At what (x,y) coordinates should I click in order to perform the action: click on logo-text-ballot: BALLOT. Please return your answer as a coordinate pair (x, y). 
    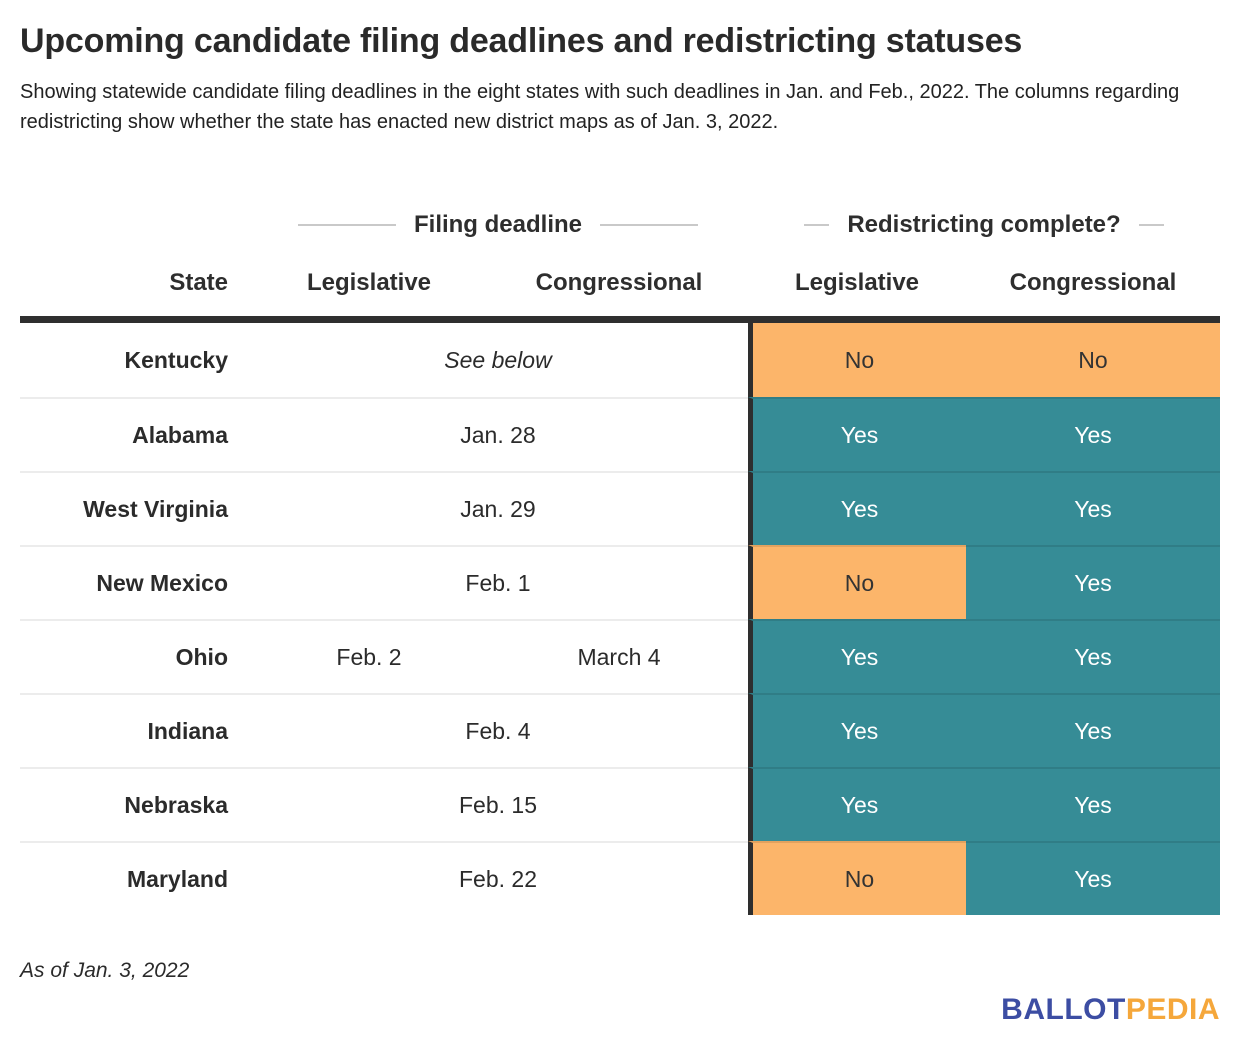
    Looking at the image, I should click on (1063, 1009).